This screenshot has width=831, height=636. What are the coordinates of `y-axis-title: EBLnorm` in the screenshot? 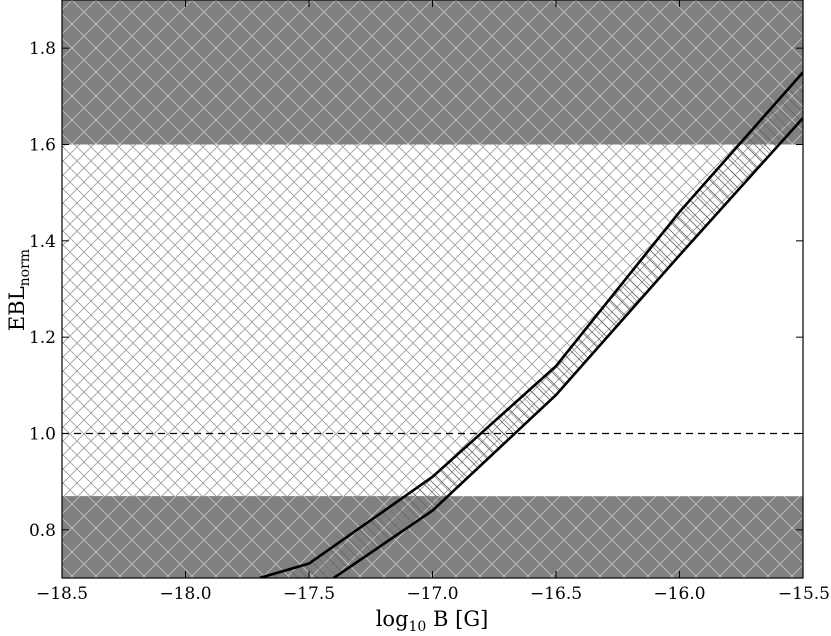 It's located at (19, 290).